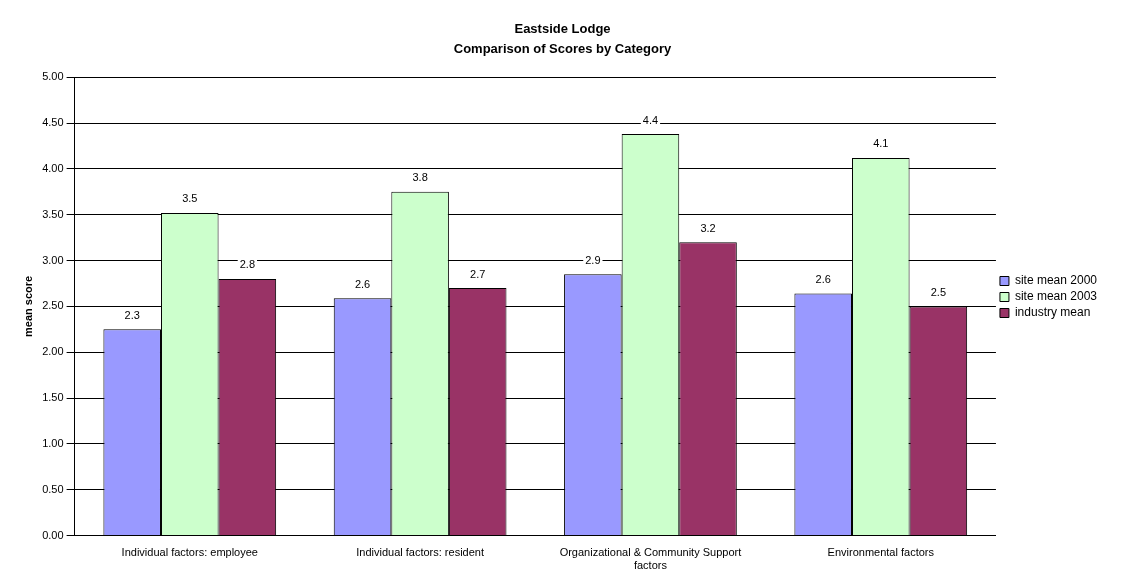 This screenshot has height=584, width=1125. Describe the element at coordinates (53, 259) in the screenshot. I see `y-tick-label: 3.00` at that location.